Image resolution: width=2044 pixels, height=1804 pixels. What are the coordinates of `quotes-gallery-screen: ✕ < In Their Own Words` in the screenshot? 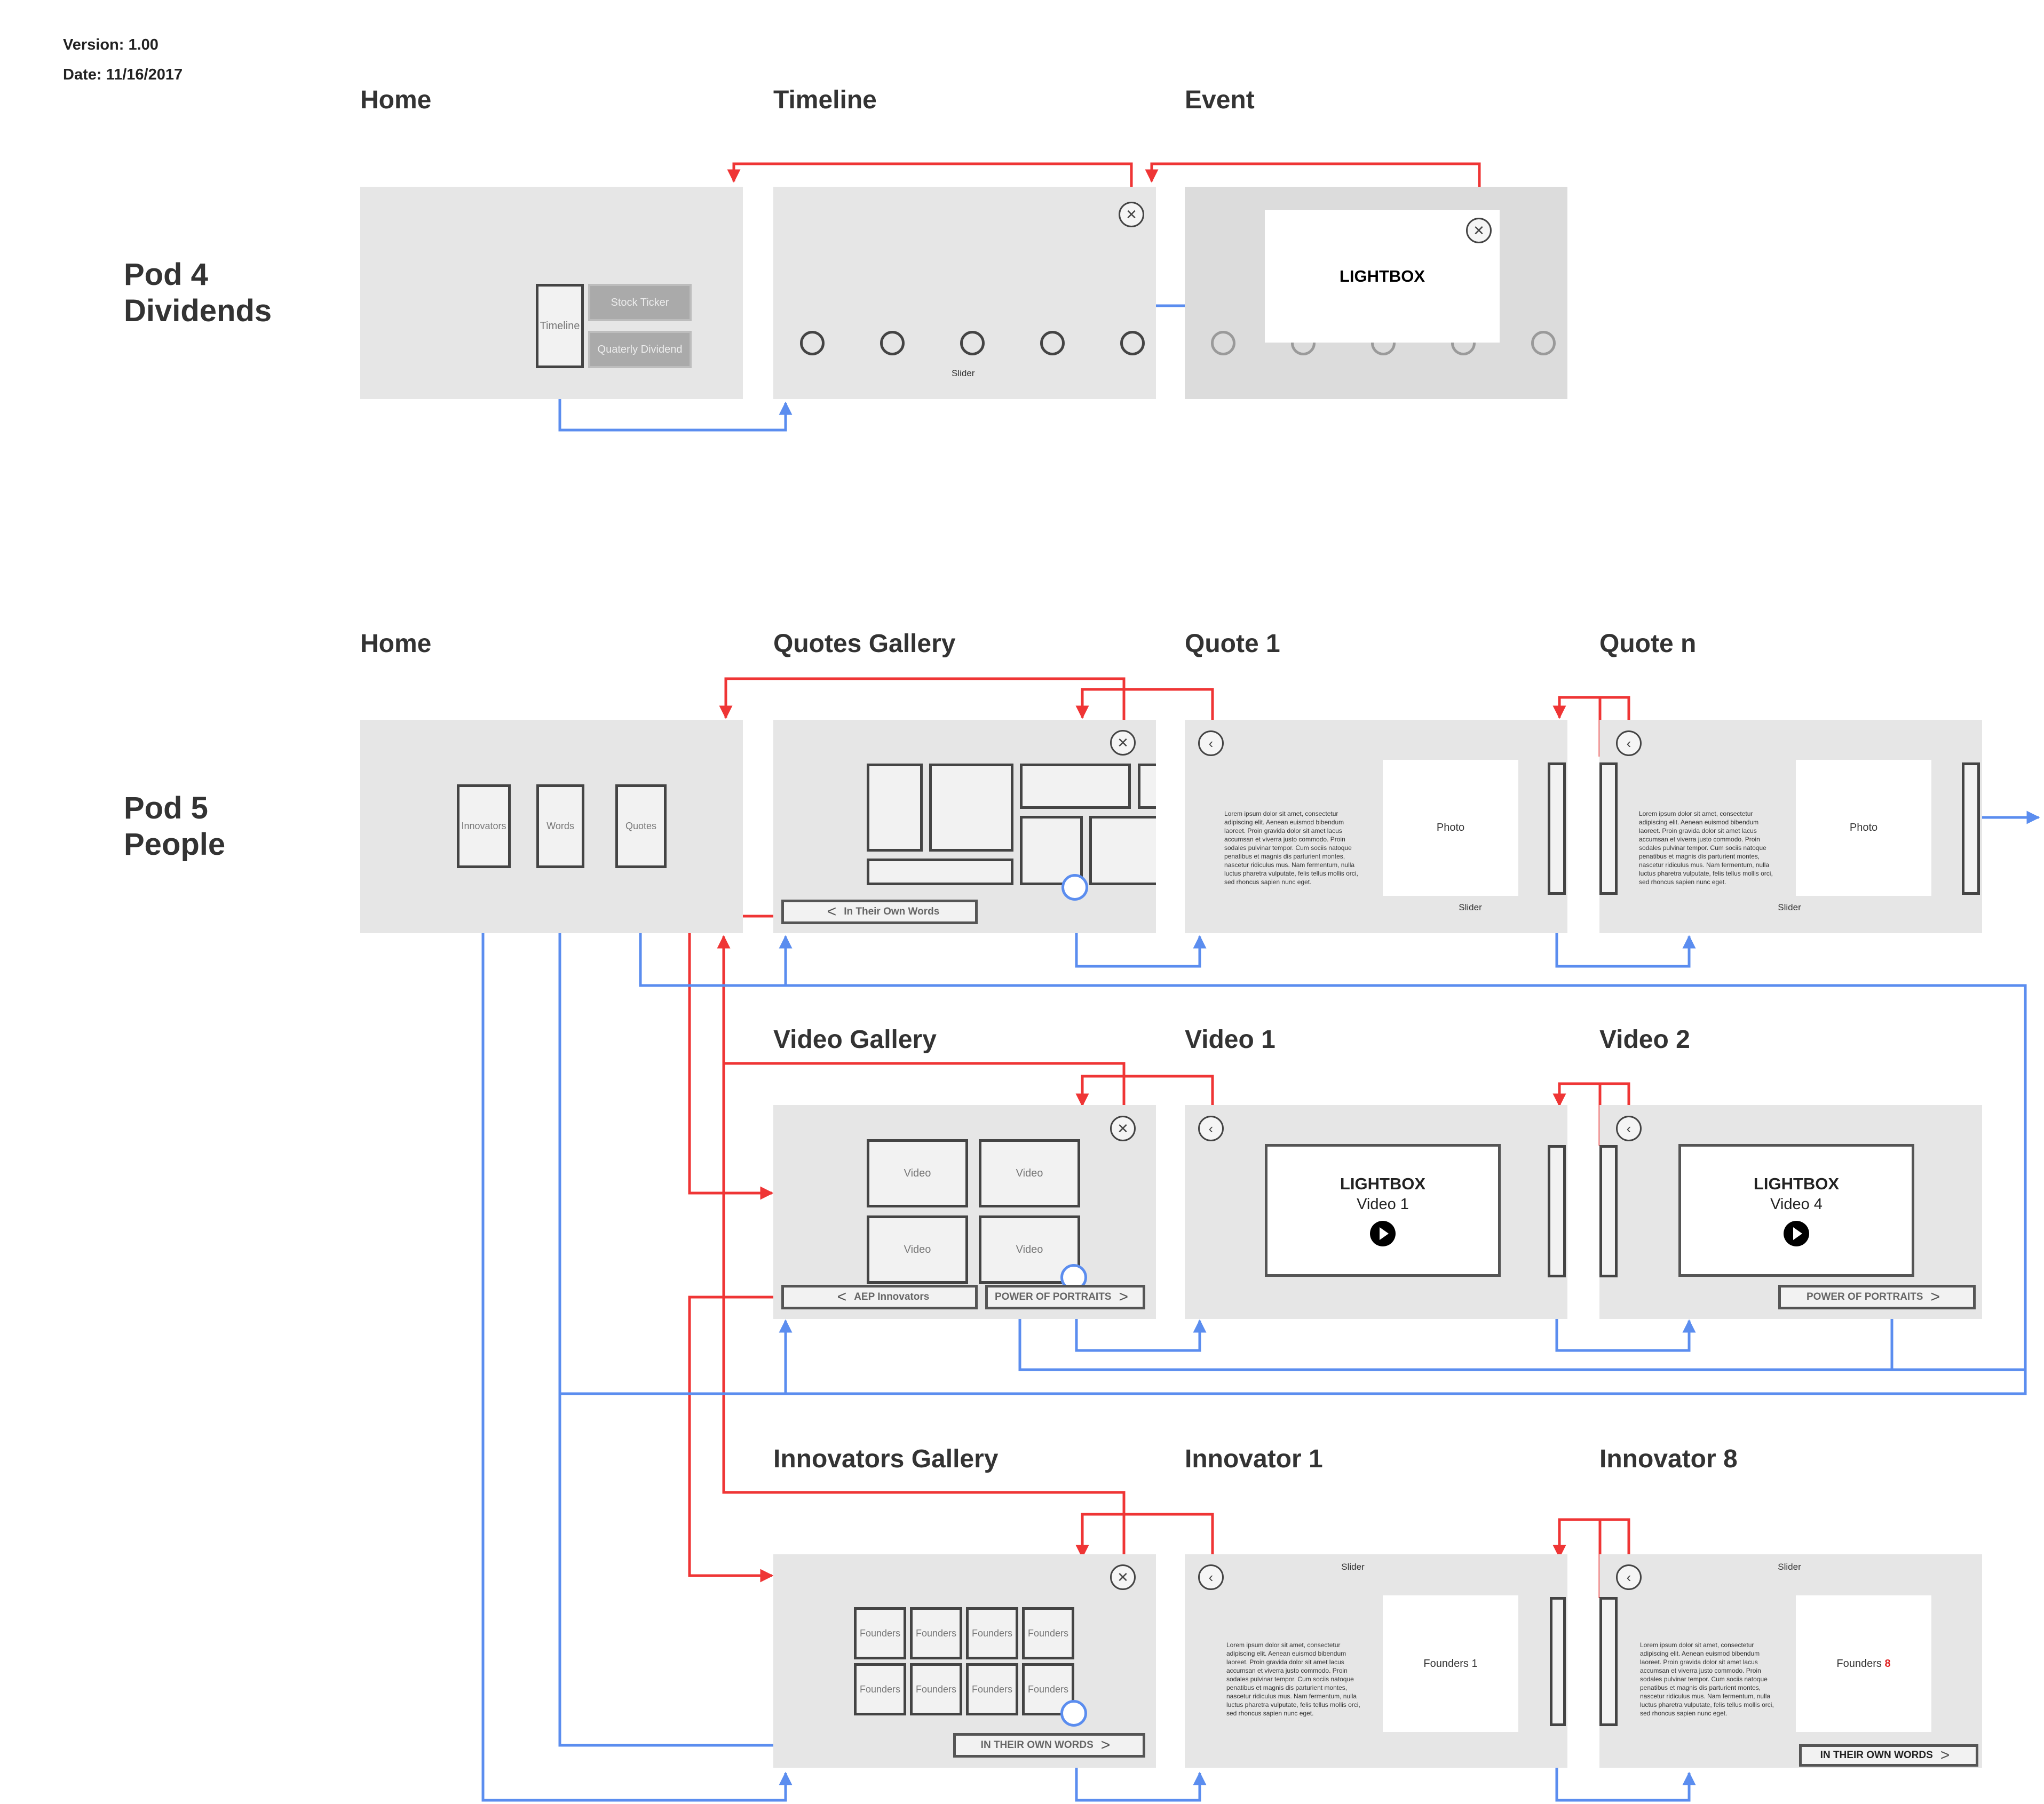 It's located at (965, 827).